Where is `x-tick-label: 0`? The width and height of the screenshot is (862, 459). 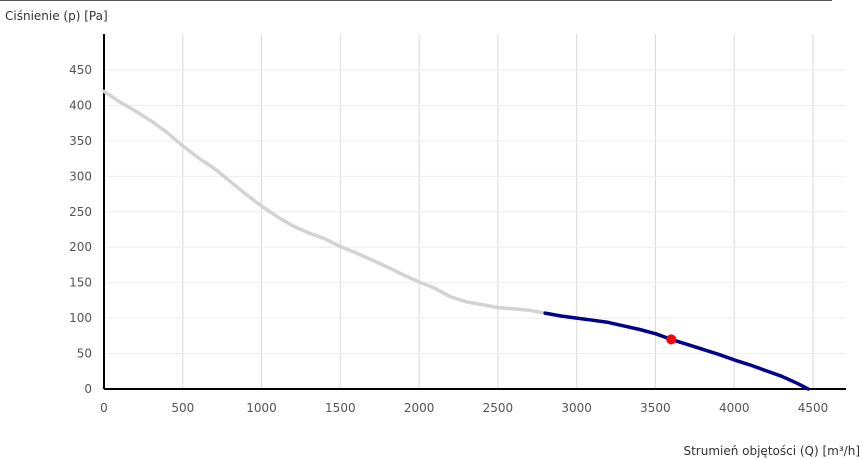
x-tick-label: 0 is located at coordinates (104, 408).